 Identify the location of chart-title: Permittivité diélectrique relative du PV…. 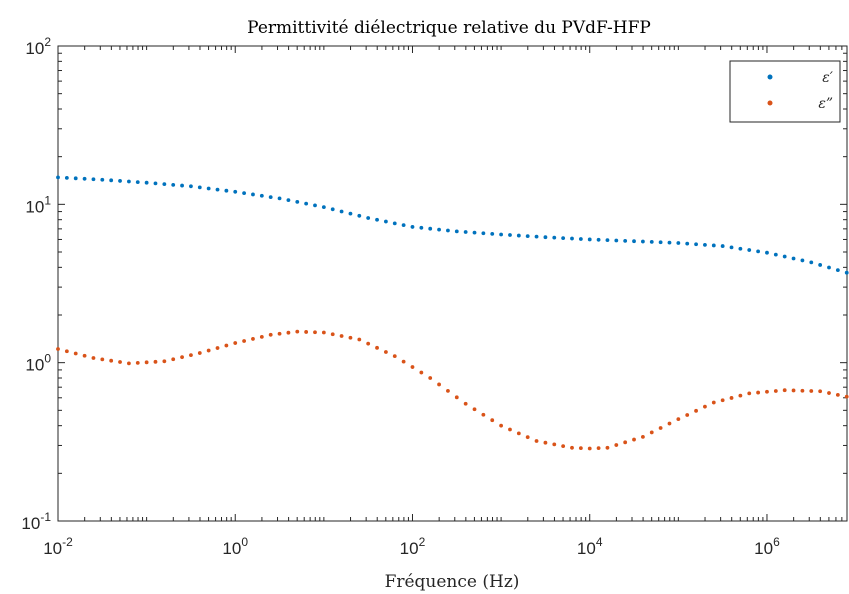
(449, 28).